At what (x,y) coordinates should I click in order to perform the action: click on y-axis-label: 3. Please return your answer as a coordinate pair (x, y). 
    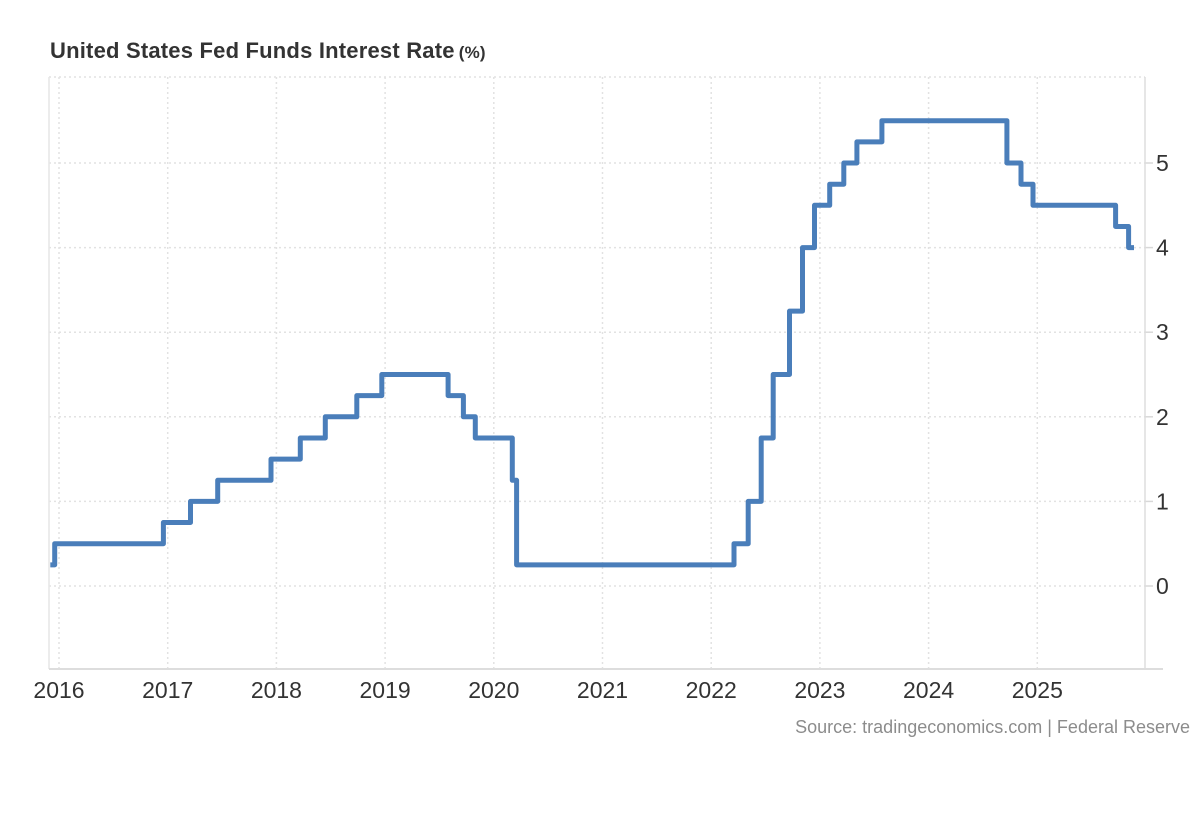
    Looking at the image, I should click on (1162, 332).